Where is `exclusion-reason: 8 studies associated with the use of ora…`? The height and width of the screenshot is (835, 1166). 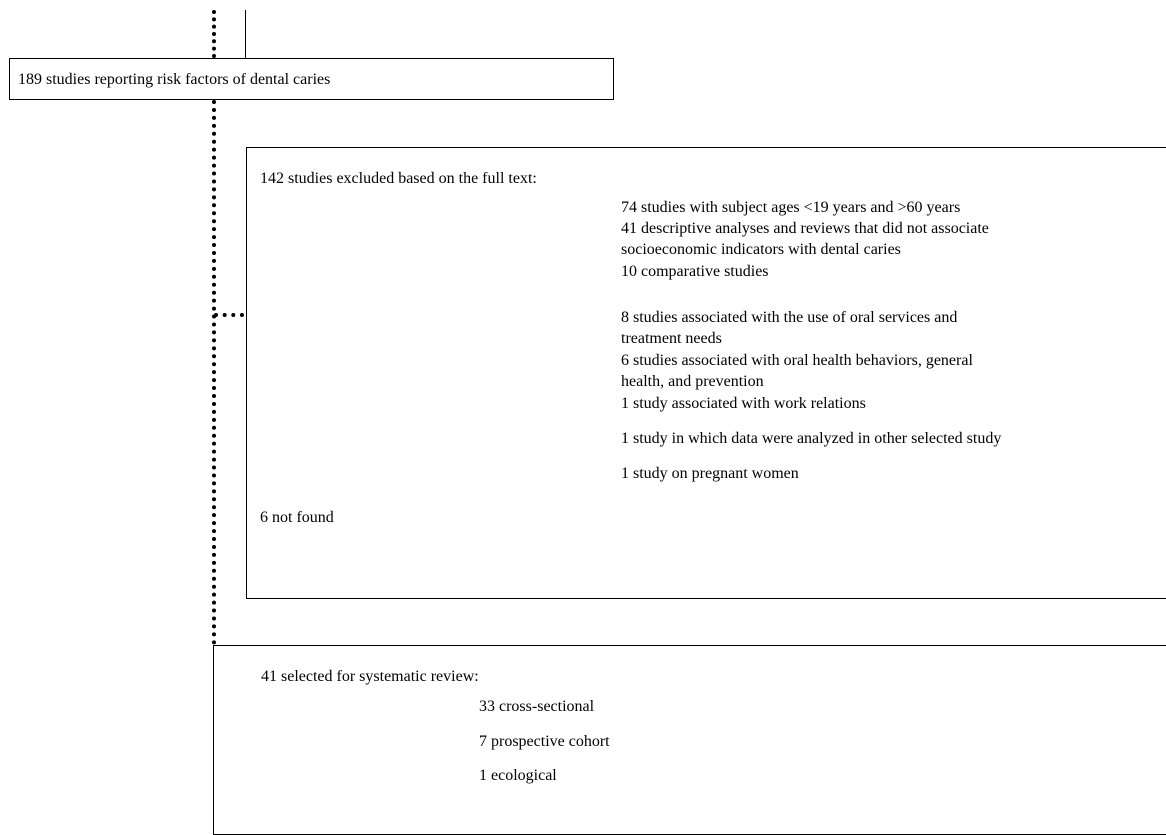 exclusion-reason: 8 studies associated with the use of ora… is located at coordinates (789, 317).